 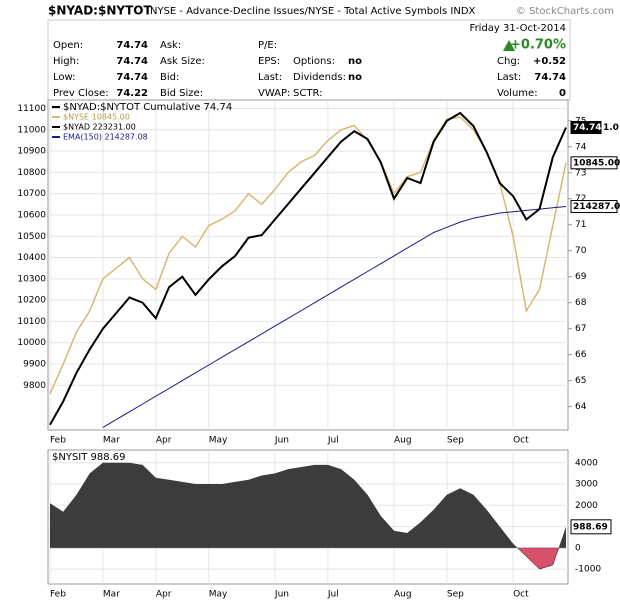 I want to click on info-label: High:, so click(x=66, y=61).